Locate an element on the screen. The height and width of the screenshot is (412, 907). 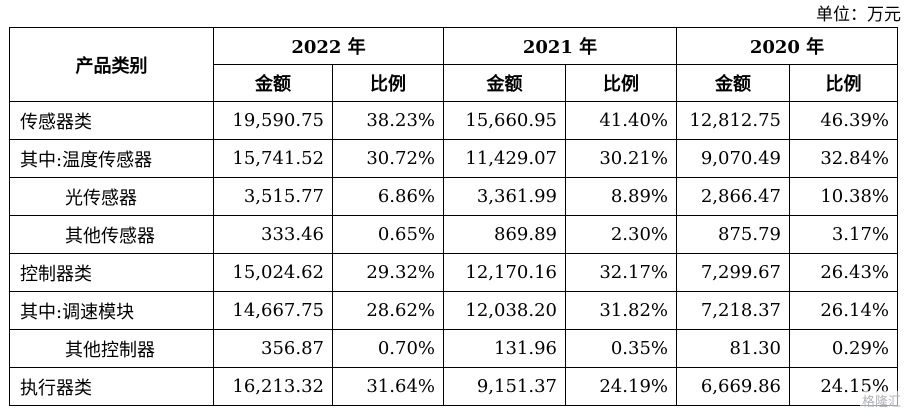
cell-amount: 11,429.07 is located at coordinates (504, 158).